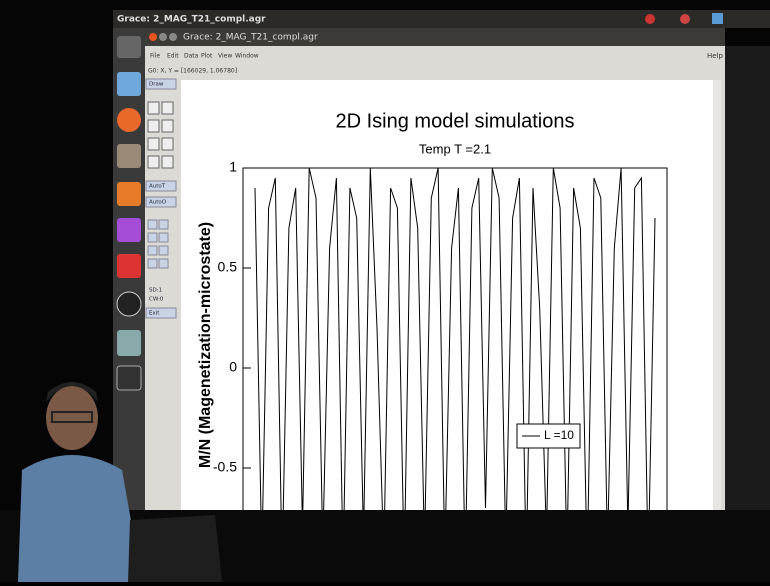 This screenshot has height=586, width=770. I want to click on menu-item: File, so click(155, 56).